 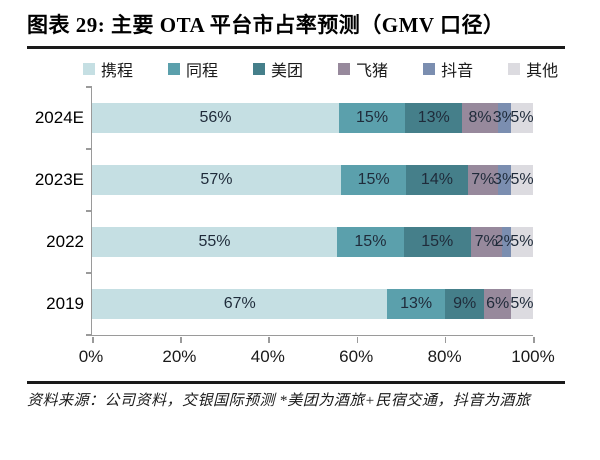 I want to click on bar-row: 2023E 57% 15% 14% 7% 3% 5%, so click(x=284, y=180).